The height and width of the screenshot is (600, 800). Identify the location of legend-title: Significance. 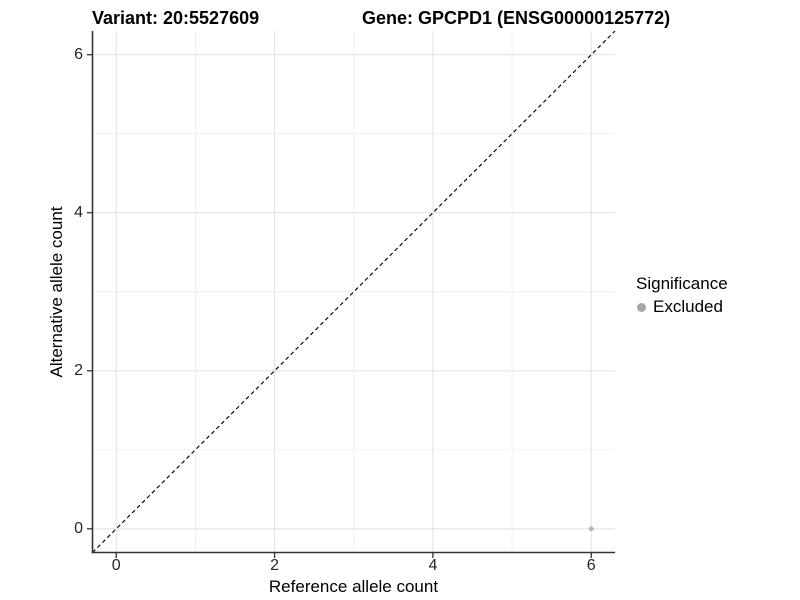
(682, 283).